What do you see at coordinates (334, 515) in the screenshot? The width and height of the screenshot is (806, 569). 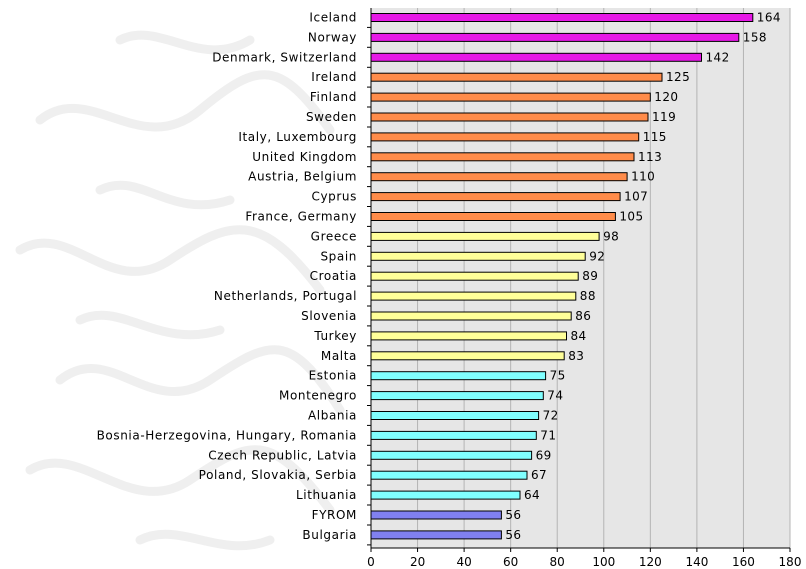 I see `category-label: FYROM` at bounding box center [334, 515].